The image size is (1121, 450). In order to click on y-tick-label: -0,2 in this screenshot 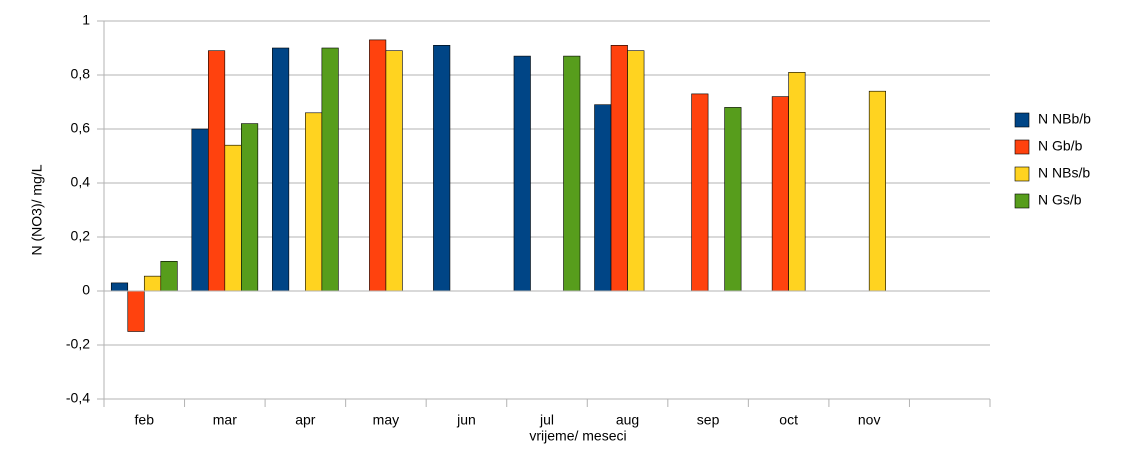, I will do `click(78, 344)`.